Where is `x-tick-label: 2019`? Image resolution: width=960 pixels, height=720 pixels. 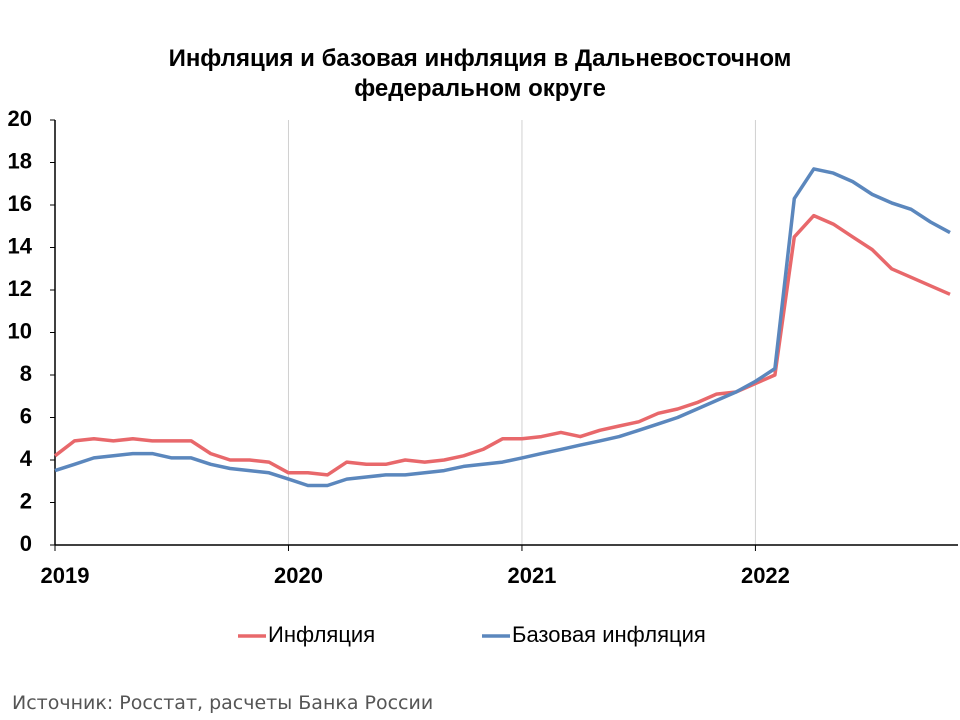
x-tick-label: 2019 is located at coordinates (65, 575).